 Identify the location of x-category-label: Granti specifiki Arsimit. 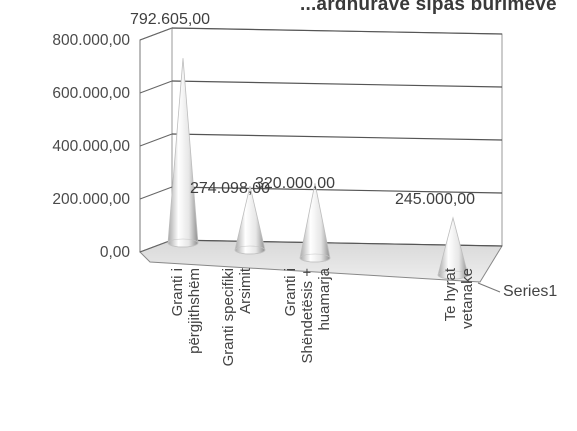
(237, 316).